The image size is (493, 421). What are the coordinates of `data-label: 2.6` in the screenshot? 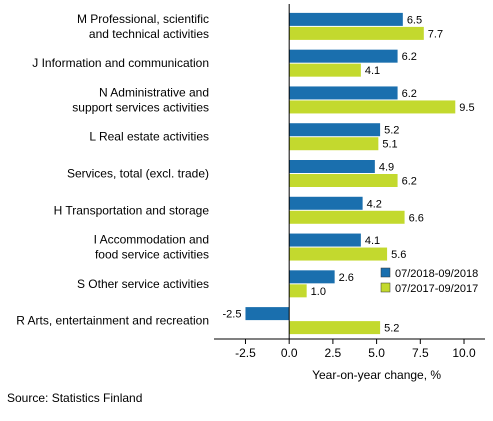 It's located at (346, 278).